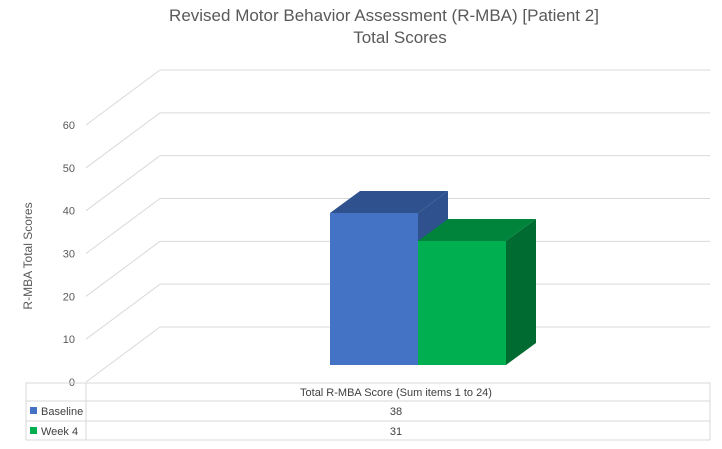  I want to click on y-tick-20: 20, so click(69, 297).